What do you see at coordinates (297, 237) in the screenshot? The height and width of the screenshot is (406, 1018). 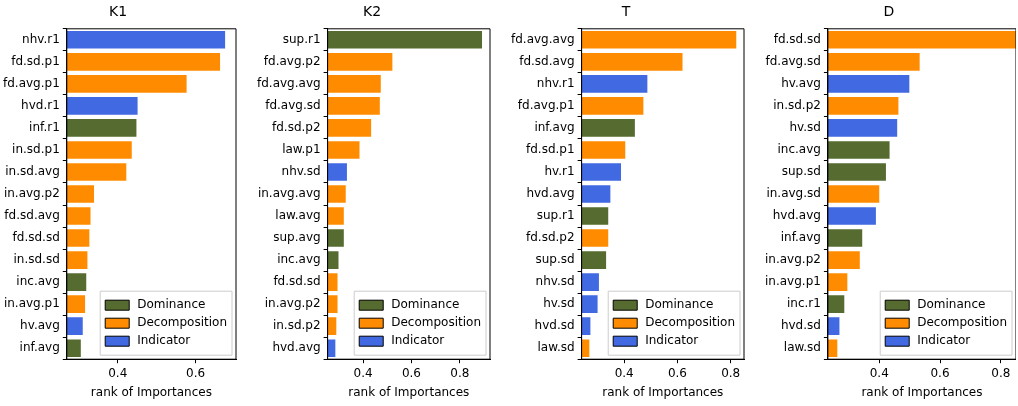 I see `y-tick-label: sup.avg` at bounding box center [297, 237].